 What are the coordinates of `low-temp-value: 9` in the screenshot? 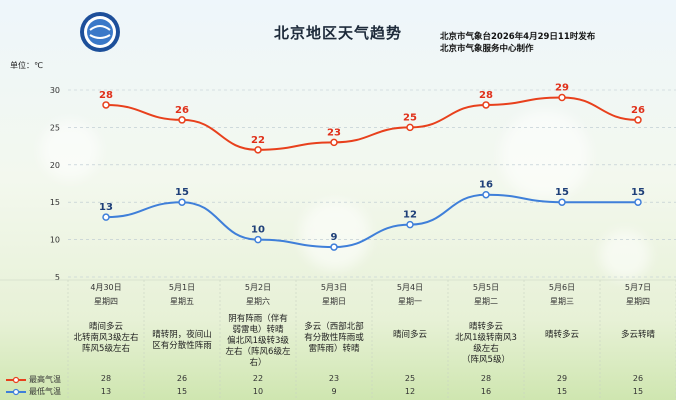 It's located at (334, 391).